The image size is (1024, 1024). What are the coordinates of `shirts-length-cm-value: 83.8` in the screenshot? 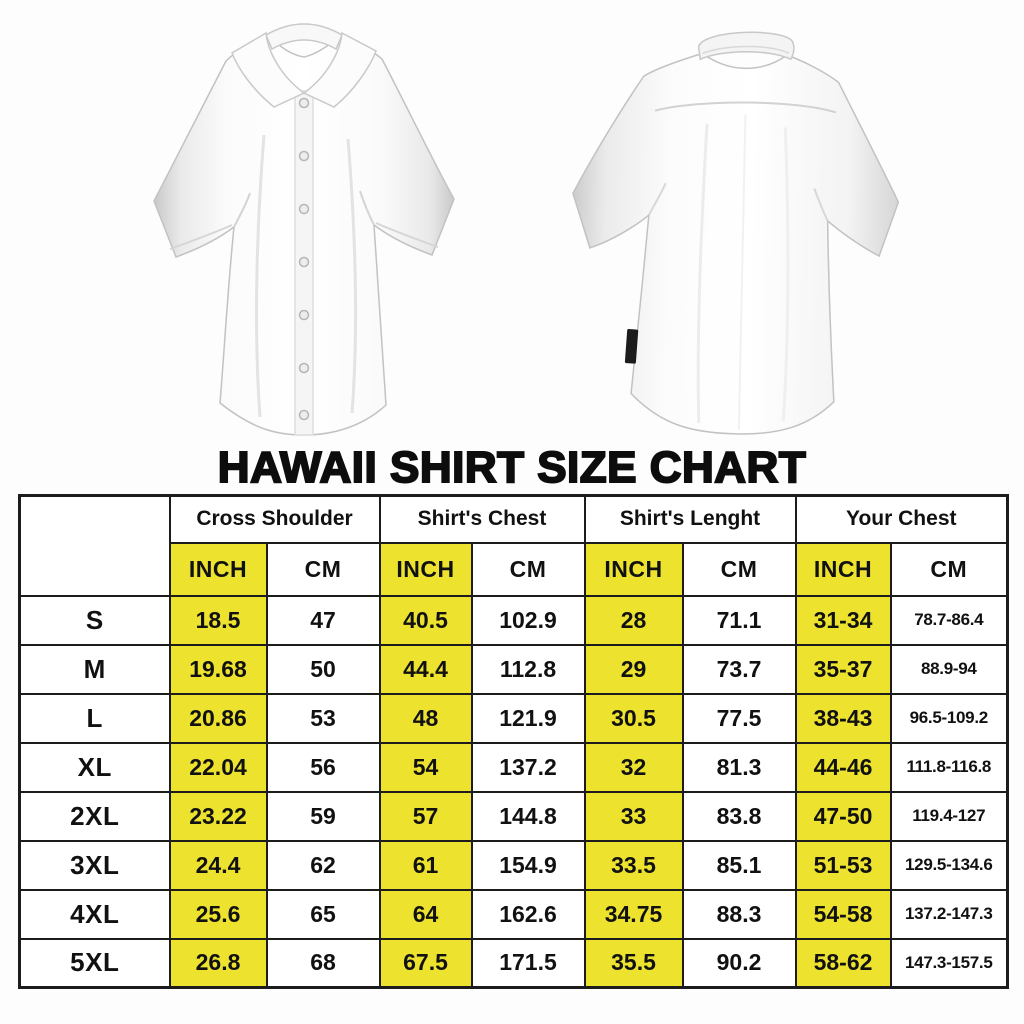 It's located at (739, 816).